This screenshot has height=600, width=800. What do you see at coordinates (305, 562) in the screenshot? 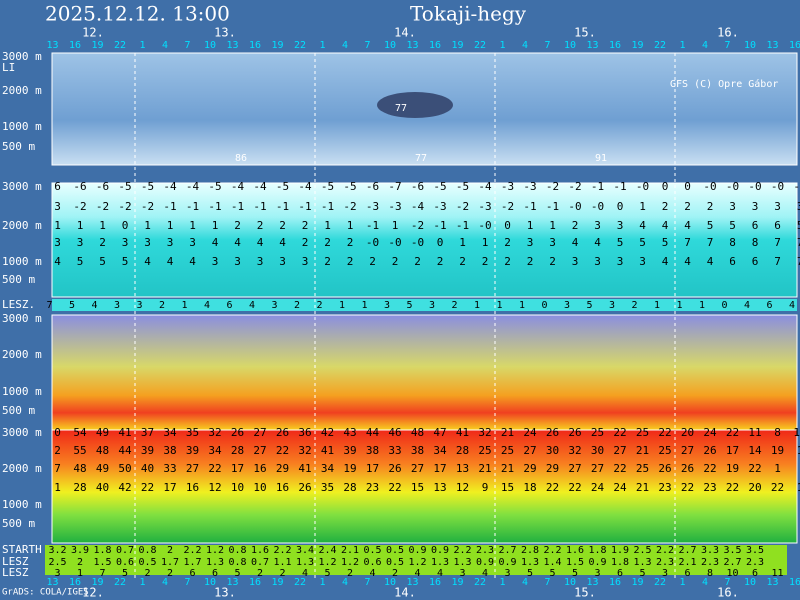
I see `cell-value: 1.3` at bounding box center [305, 562].